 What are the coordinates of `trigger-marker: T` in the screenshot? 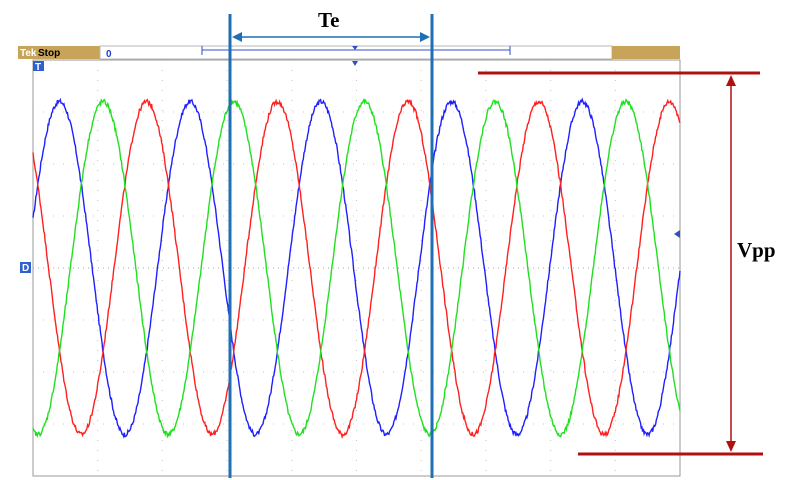 It's located at (38, 67).